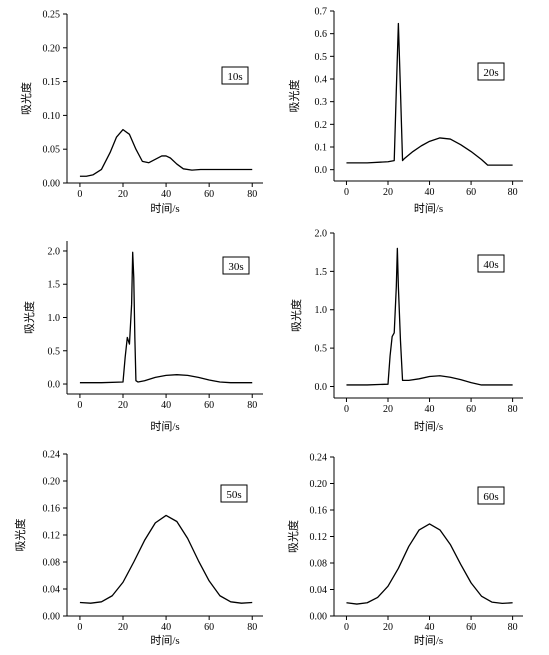  I want to click on chart-panel: 0 20 40 60 80 0.0 0.5 1.0 1.5 2.0 时间/s 吸光度 40s, so click(406, 331).